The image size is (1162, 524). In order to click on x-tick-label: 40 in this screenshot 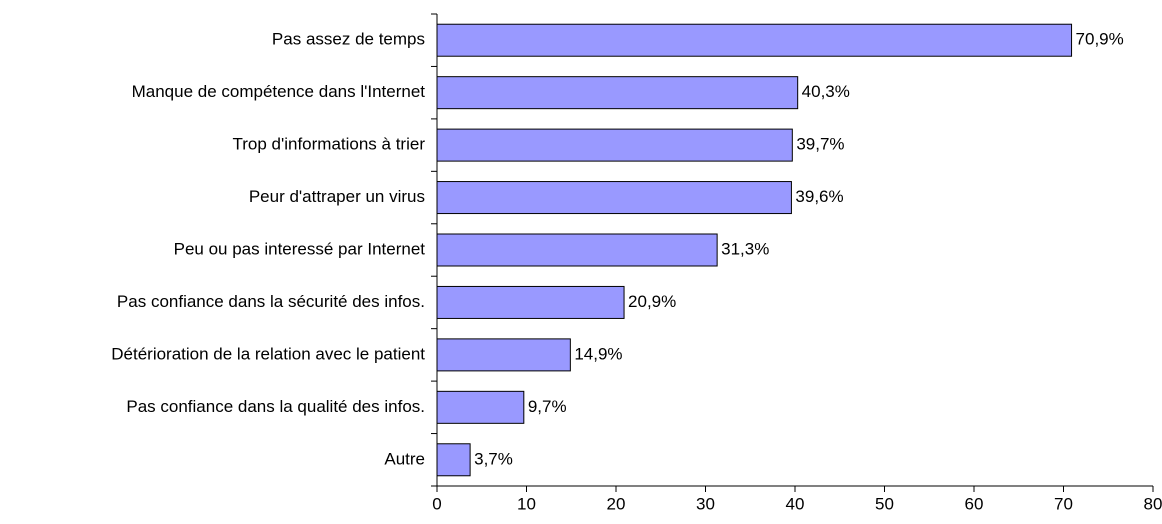, I will do `click(795, 503)`.